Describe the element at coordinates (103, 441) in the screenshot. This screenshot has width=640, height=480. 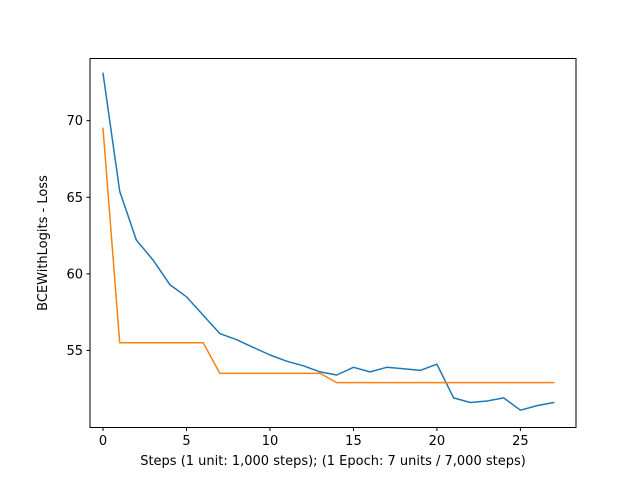
I see `x-tick-label: 0` at that location.